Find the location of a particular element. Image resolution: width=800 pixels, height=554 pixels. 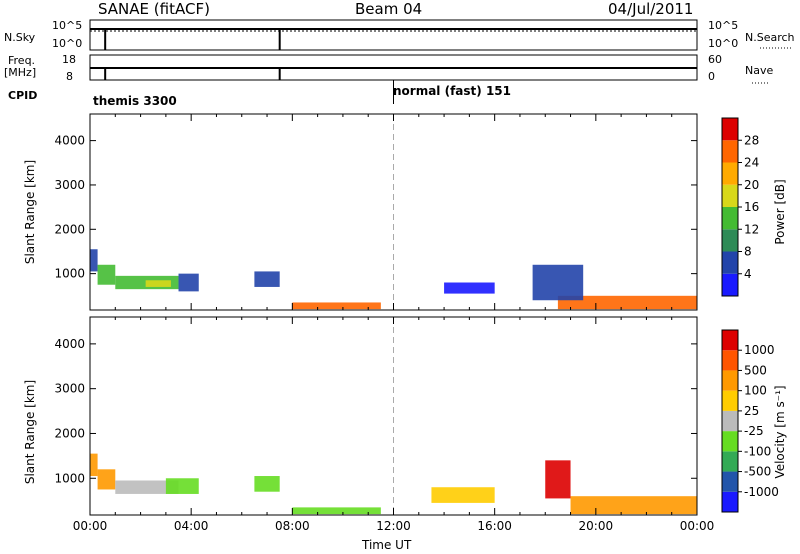

nsky-strip-frame is located at coordinates (393, 35).